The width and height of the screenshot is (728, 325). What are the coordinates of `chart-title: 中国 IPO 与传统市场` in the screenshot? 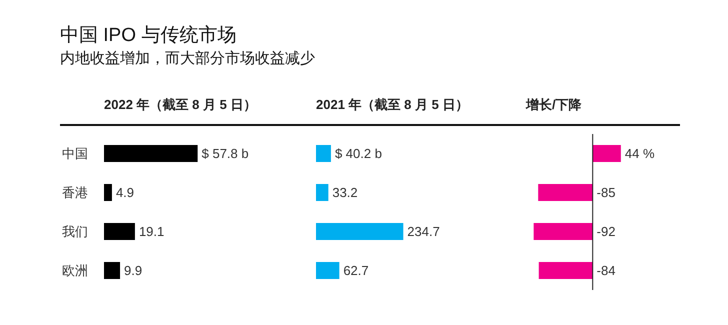 It's located at (148, 36).